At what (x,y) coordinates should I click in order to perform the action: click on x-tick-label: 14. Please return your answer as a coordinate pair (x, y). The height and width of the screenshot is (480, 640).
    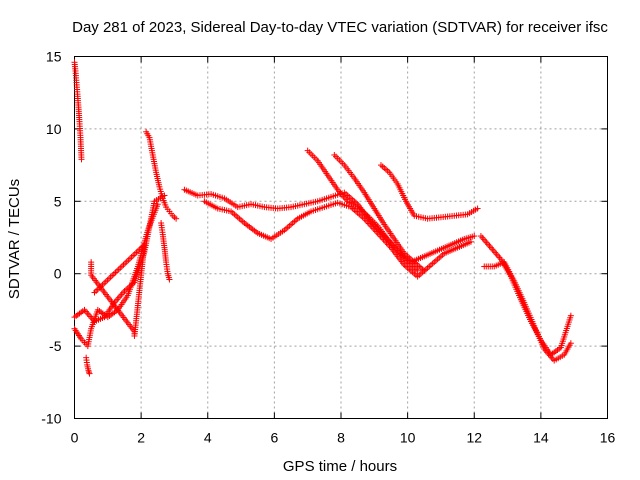
    Looking at the image, I should click on (541, 438).